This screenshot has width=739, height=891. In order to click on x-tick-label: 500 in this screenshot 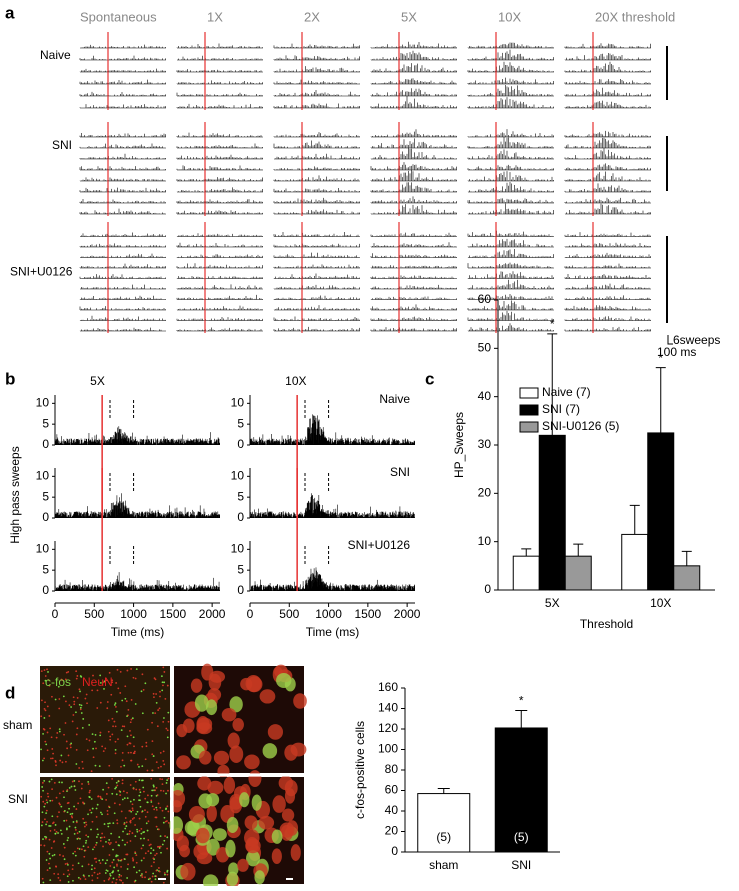, I will do `click(94, 614)`.